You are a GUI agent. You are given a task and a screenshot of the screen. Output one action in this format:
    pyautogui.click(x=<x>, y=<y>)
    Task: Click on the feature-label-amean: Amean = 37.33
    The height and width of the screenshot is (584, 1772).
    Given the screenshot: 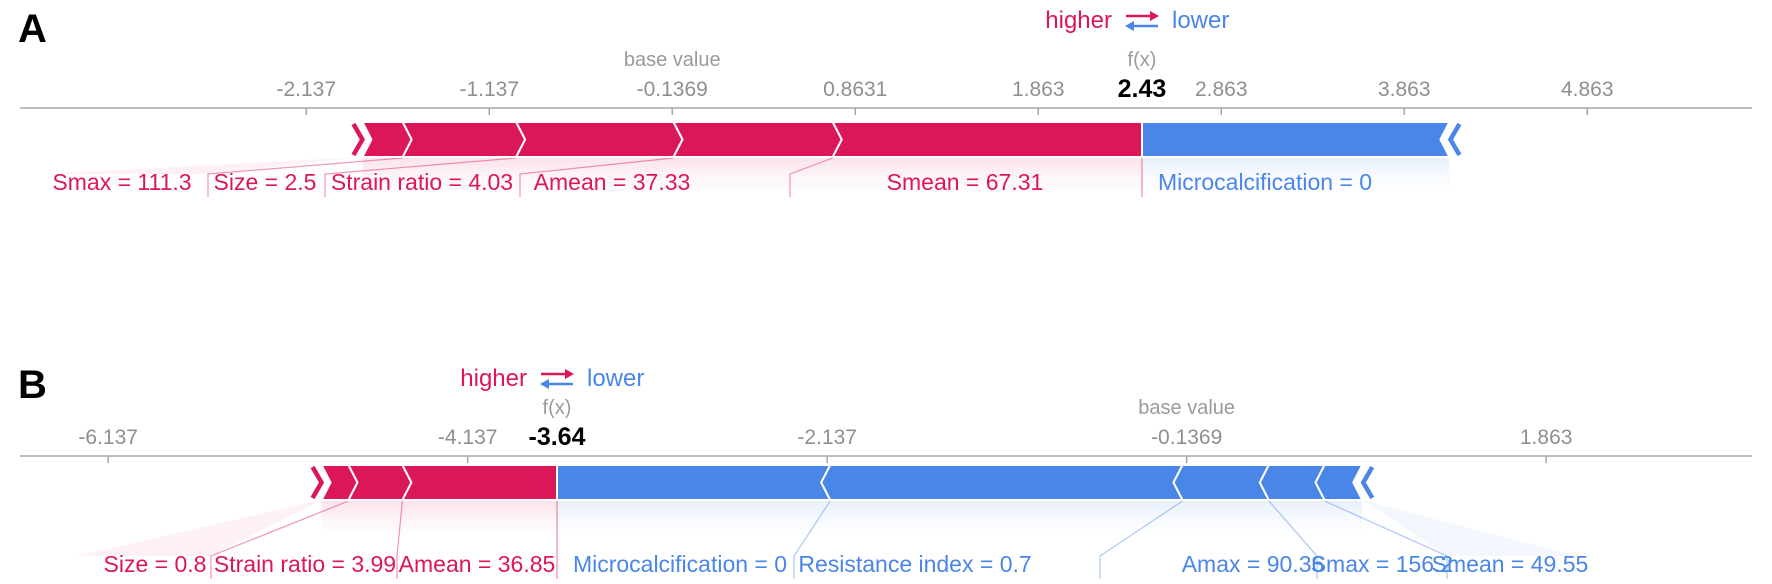 What is the action you would take?
    pyautogui.click(x=612, y=182)
    